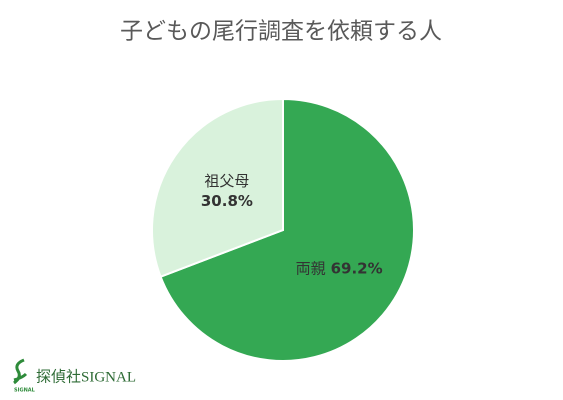 This screenshot has height=400, width=563. What do you see at coordinates (226, 181) in the screenshot?
I see `category-label: 祖父母` at bounding box center [226, 181].